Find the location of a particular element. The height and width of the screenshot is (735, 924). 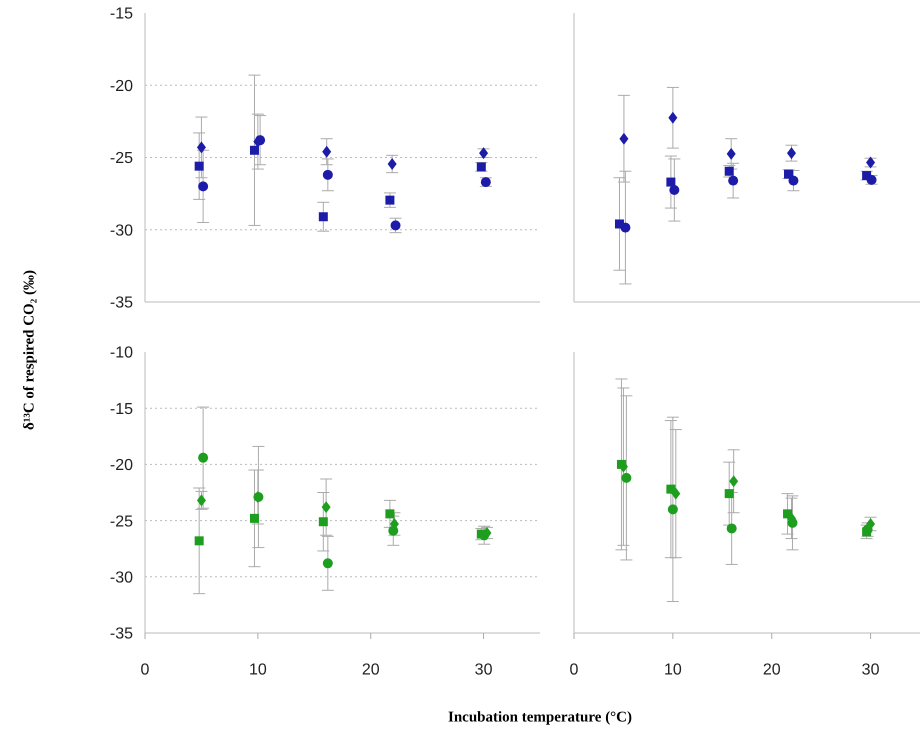

y-axis-title: δ¹³C of respired CO₂ (‰) is located at coordinates (30, 350).